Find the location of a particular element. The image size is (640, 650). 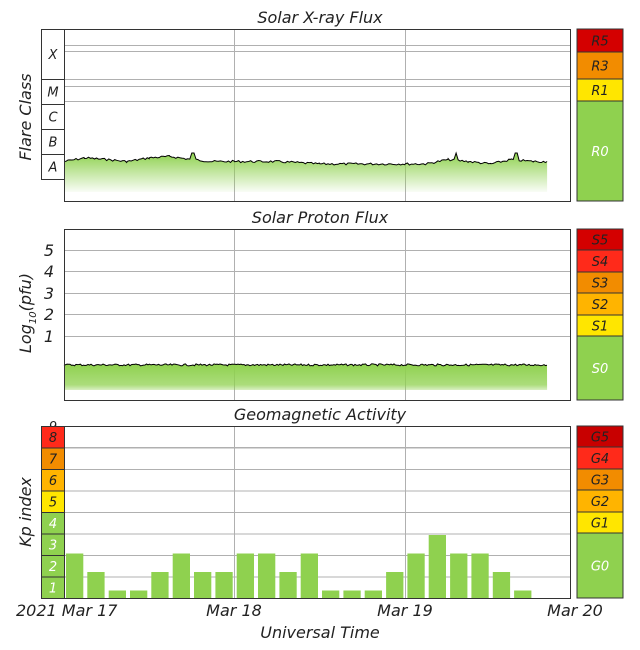

proton-flux-line is located at coordinates (305, 365).